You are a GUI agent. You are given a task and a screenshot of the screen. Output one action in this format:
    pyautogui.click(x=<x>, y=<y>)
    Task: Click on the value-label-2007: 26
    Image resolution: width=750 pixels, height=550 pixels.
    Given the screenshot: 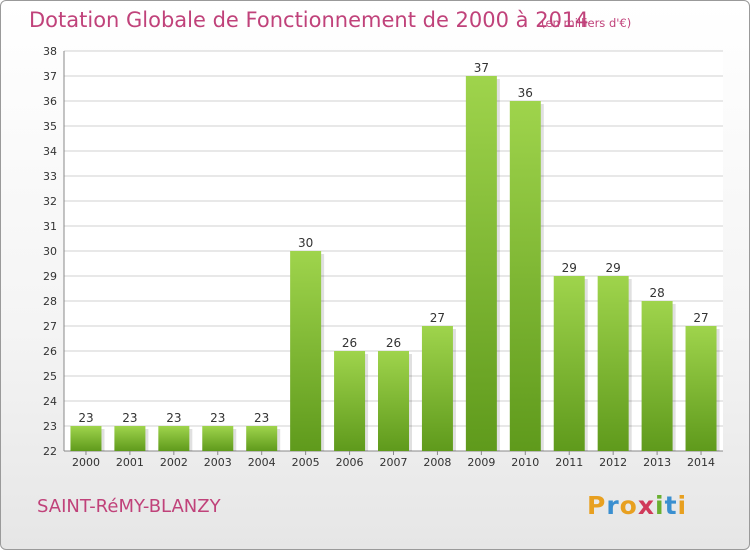 What is the action you would take?
    pyautogui.click(x=393, y=343)
    